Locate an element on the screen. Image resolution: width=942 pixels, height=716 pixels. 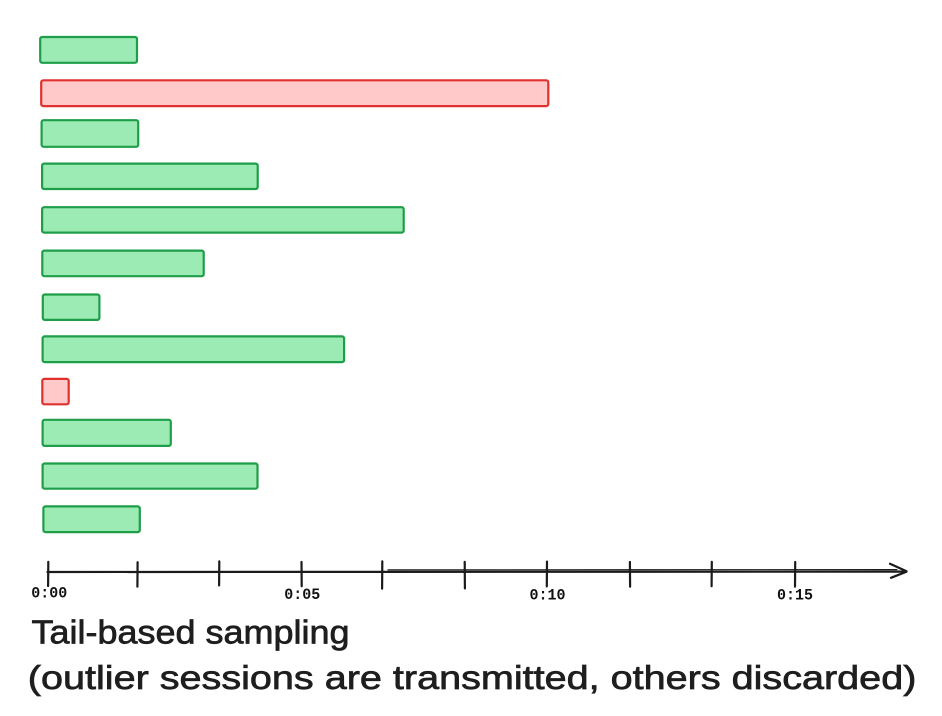
svg-text: Tail-based sampling is located at coordinates (191, 631).